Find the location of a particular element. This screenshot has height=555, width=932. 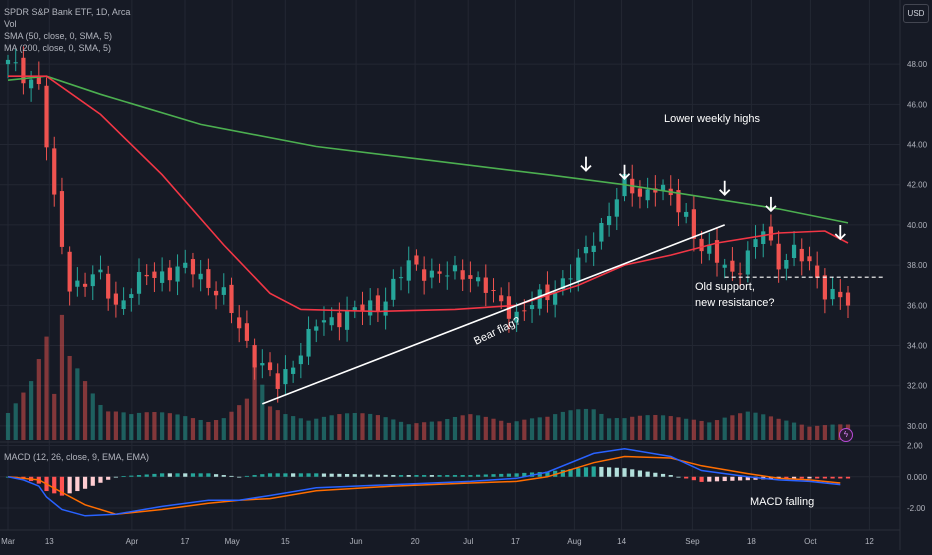

time-axis-label: 18 is located at coordinates (751, 541).